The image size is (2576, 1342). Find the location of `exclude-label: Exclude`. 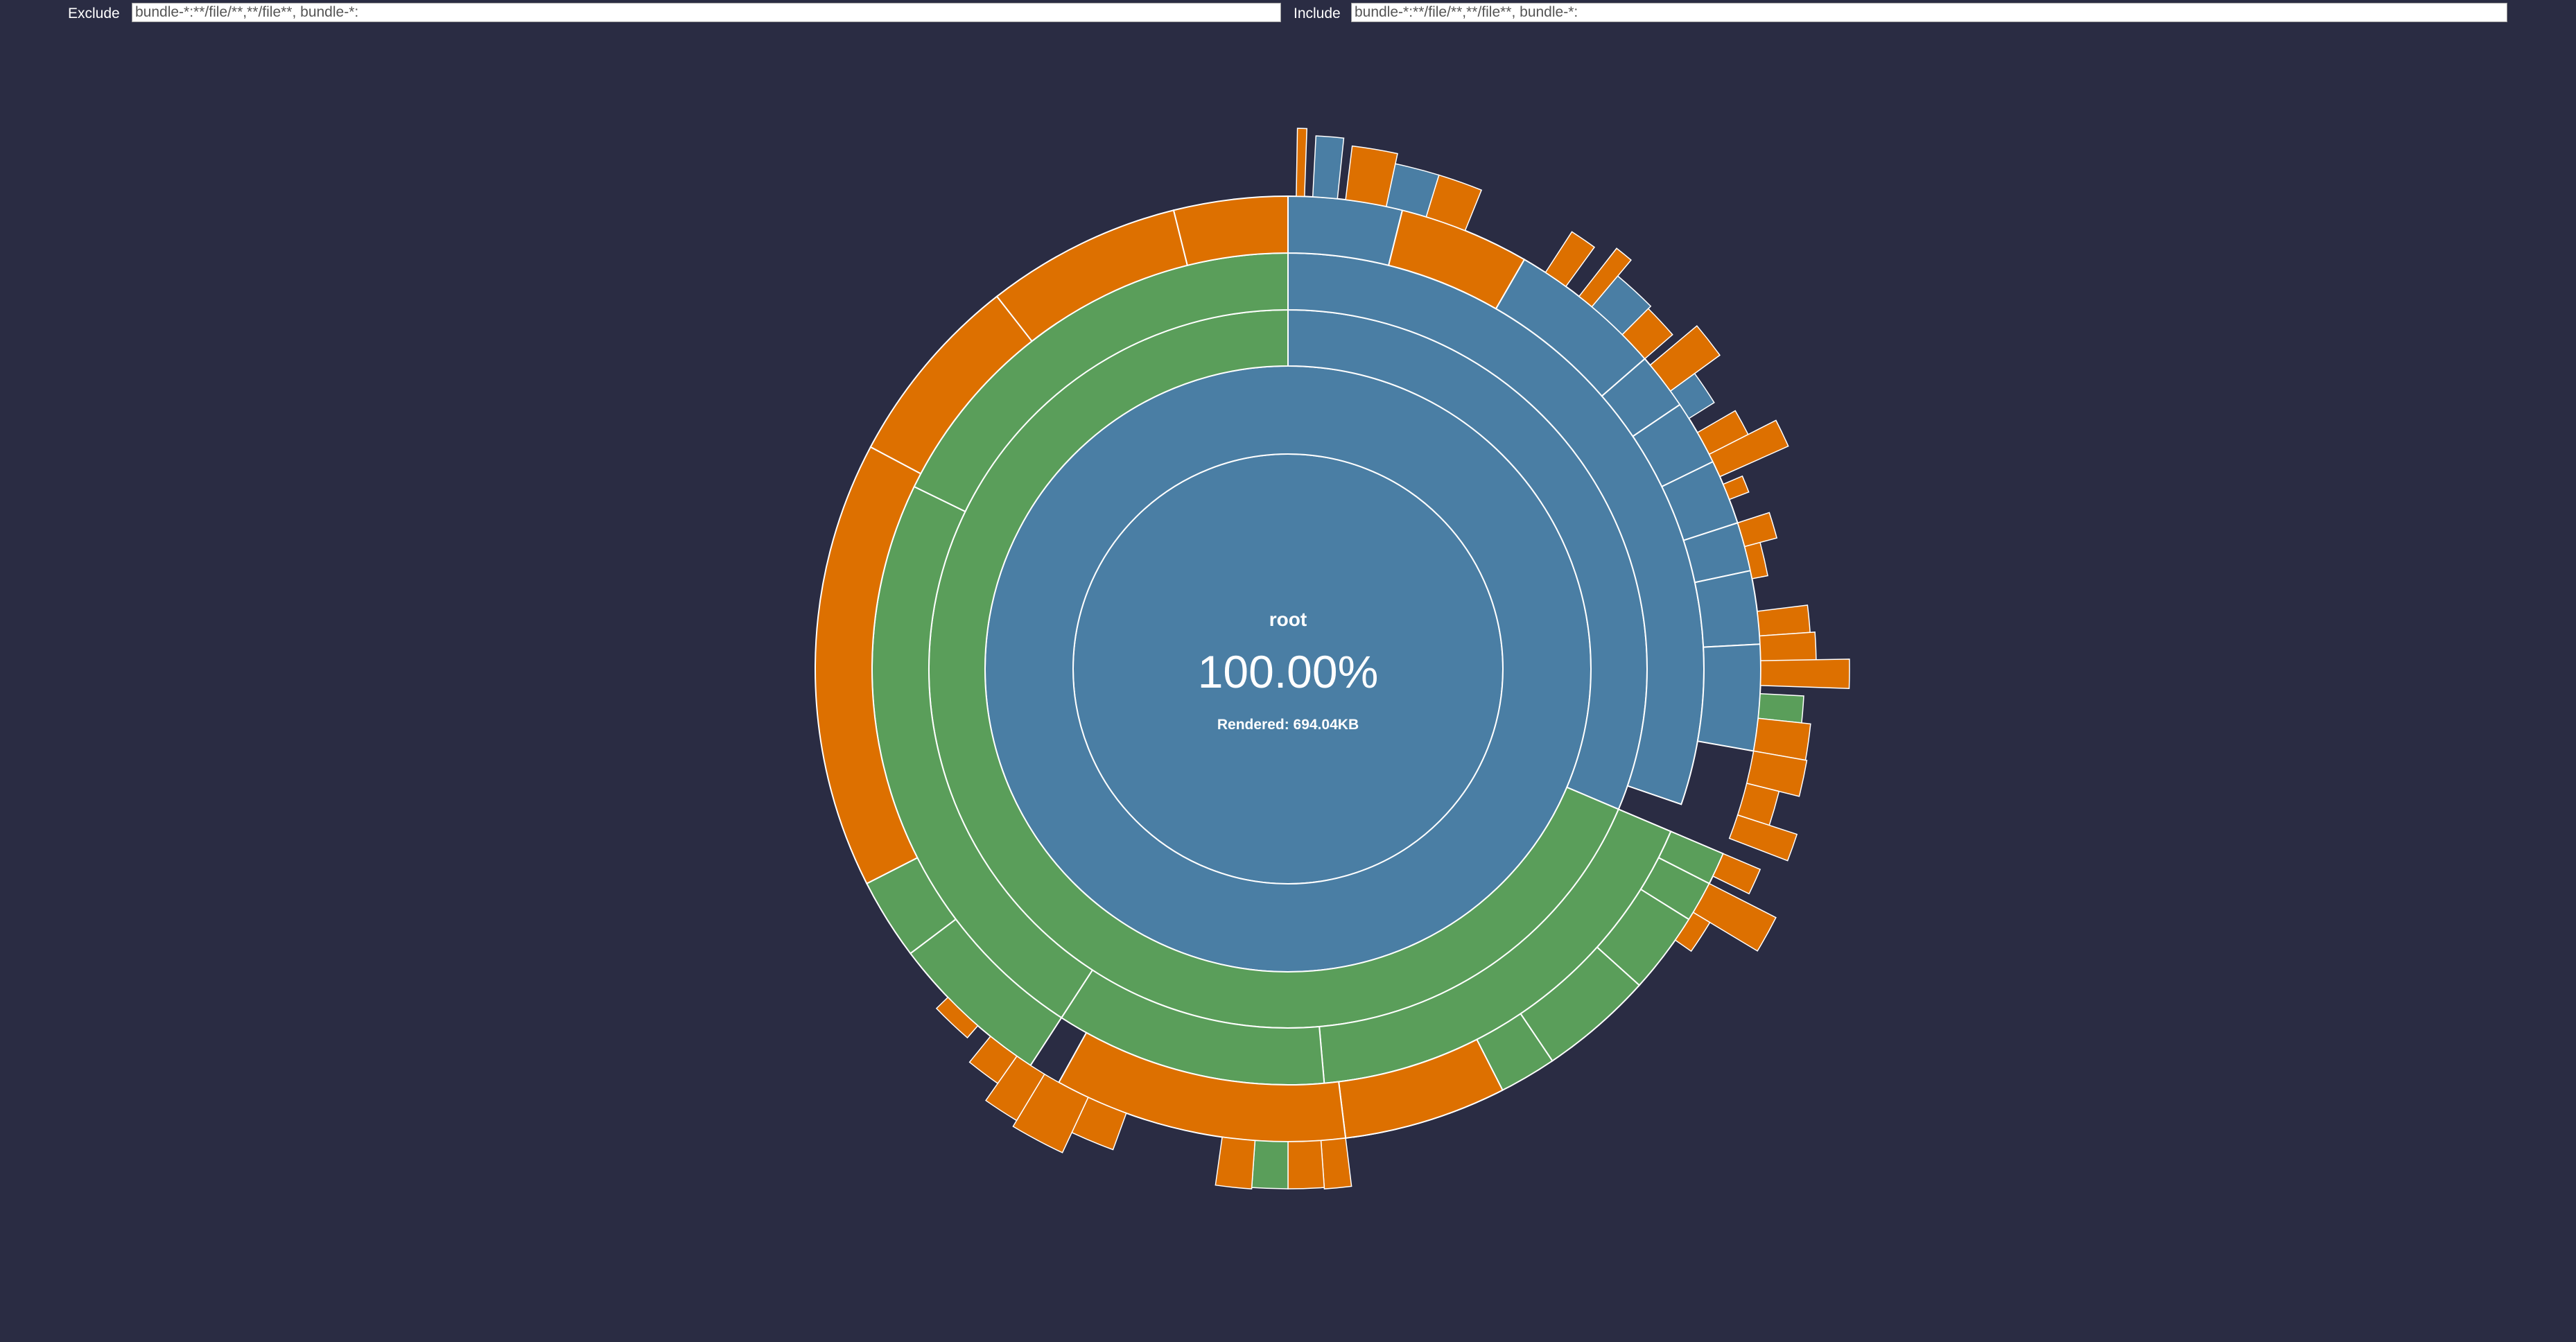

exclude-label: Exclude is located at coordinates (94, 13).